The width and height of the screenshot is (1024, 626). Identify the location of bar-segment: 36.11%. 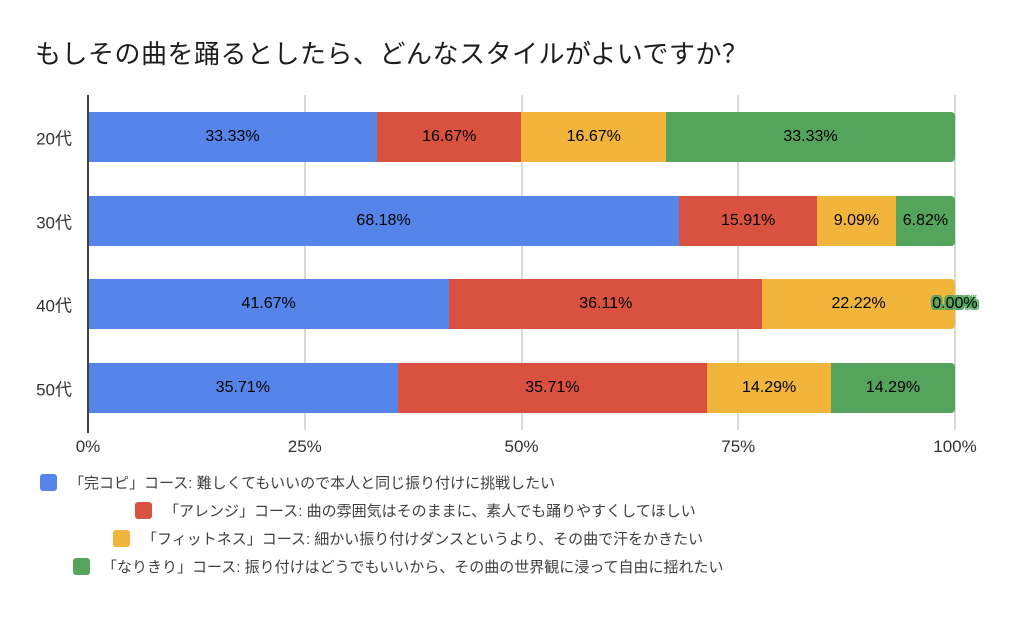
(606, 304).